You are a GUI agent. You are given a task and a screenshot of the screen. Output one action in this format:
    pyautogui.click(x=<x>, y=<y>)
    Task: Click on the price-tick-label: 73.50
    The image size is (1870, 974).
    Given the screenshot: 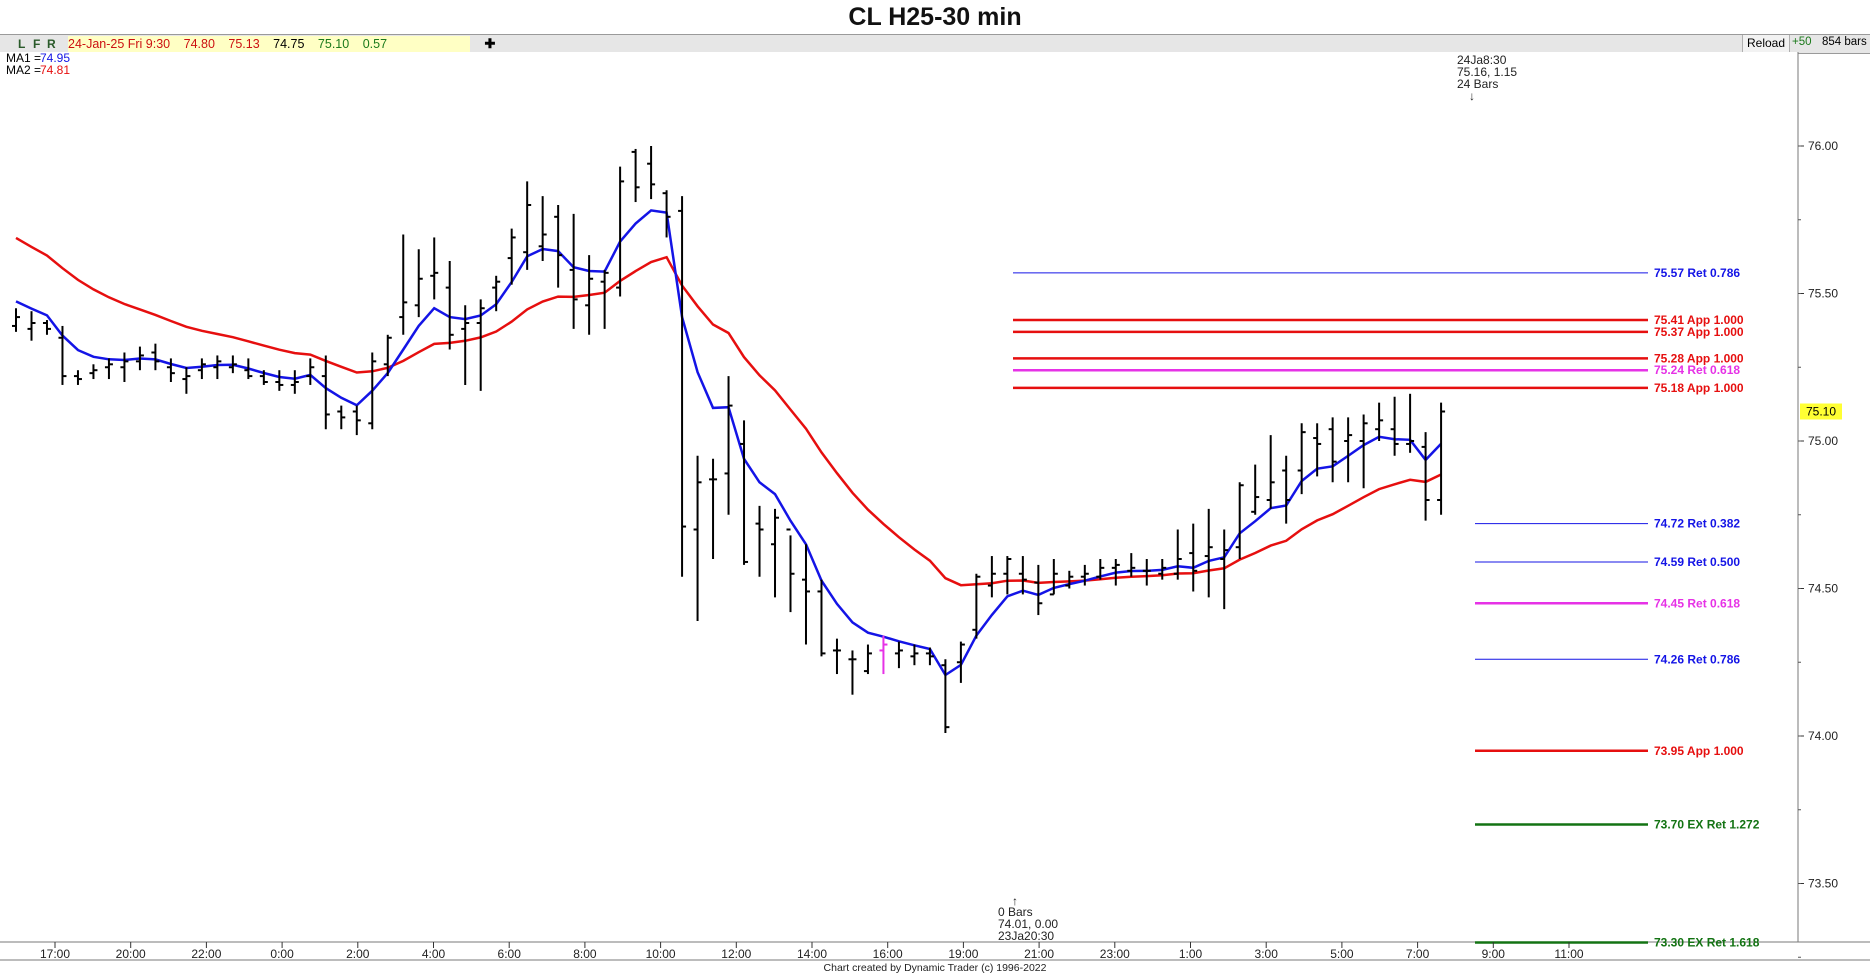 What is the action you would take?
    pyautogui.click(x=1823, y=884)
    